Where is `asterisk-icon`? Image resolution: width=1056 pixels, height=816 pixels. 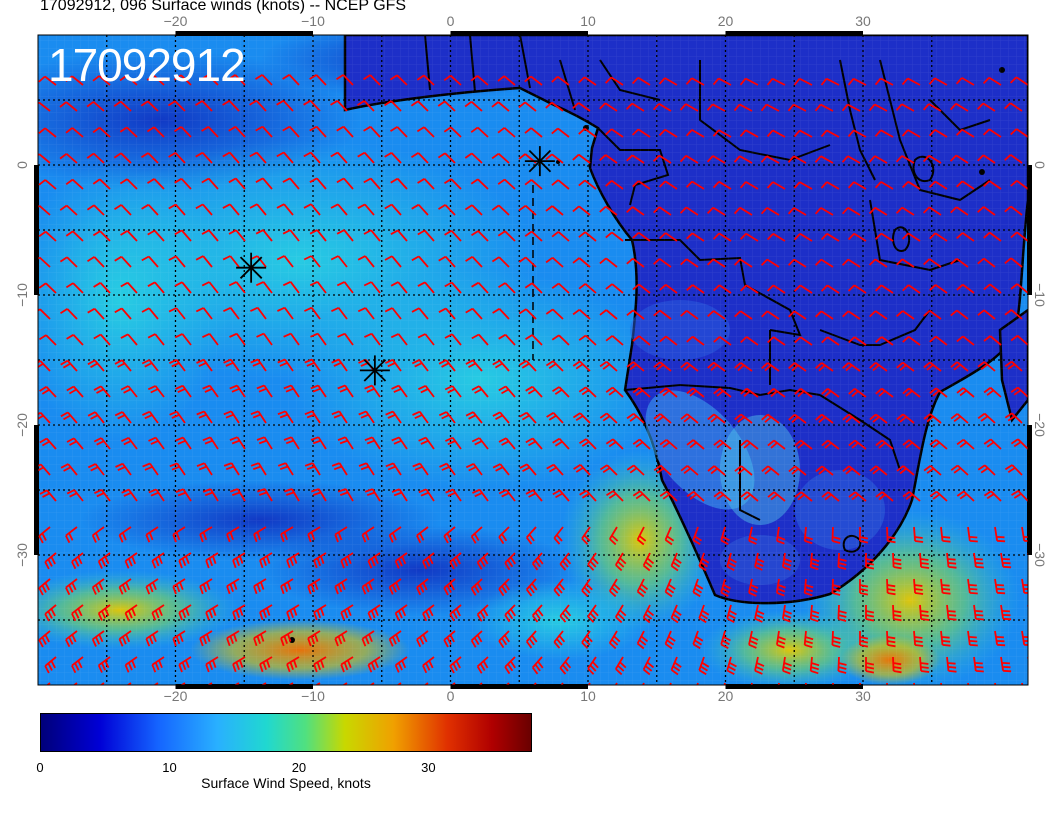 asterisk-icon is located at coordinates (539, 161).